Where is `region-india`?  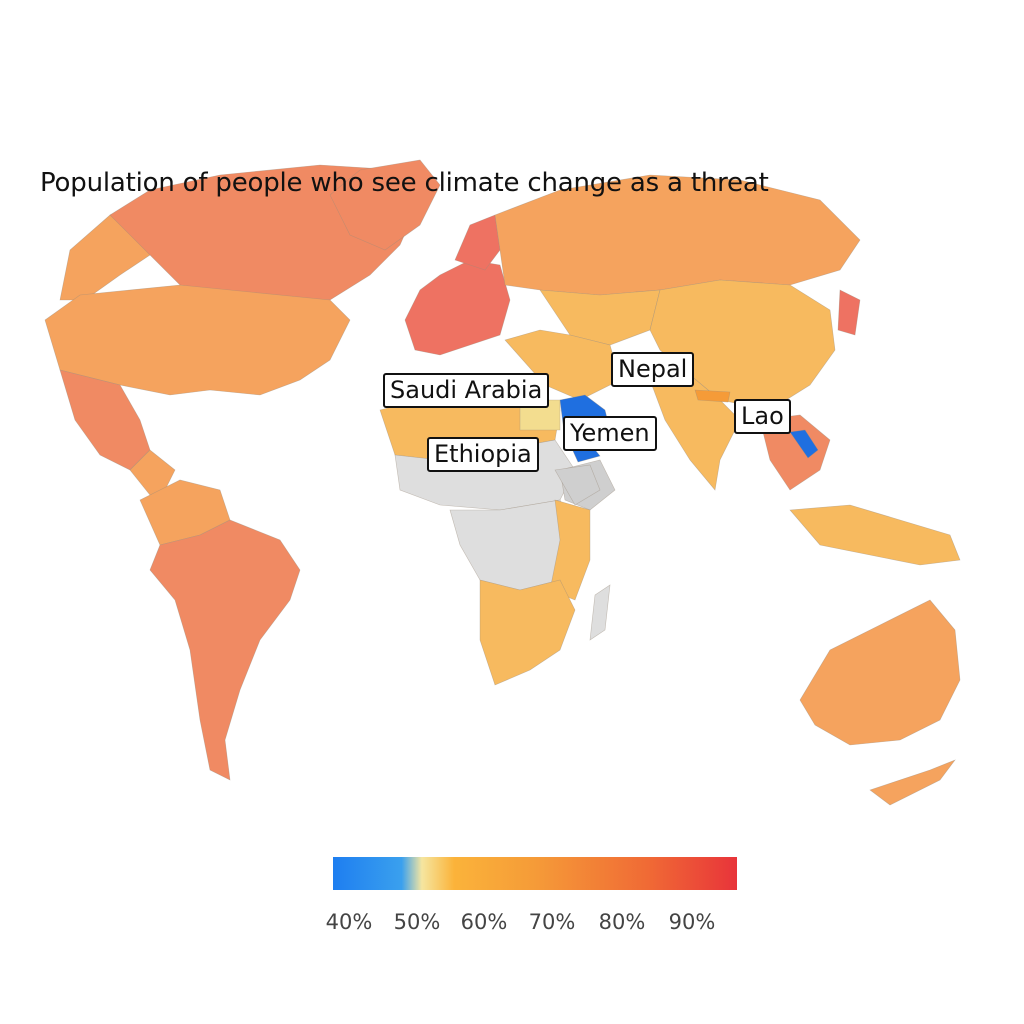 region-india is located at coordinates (695, 432).